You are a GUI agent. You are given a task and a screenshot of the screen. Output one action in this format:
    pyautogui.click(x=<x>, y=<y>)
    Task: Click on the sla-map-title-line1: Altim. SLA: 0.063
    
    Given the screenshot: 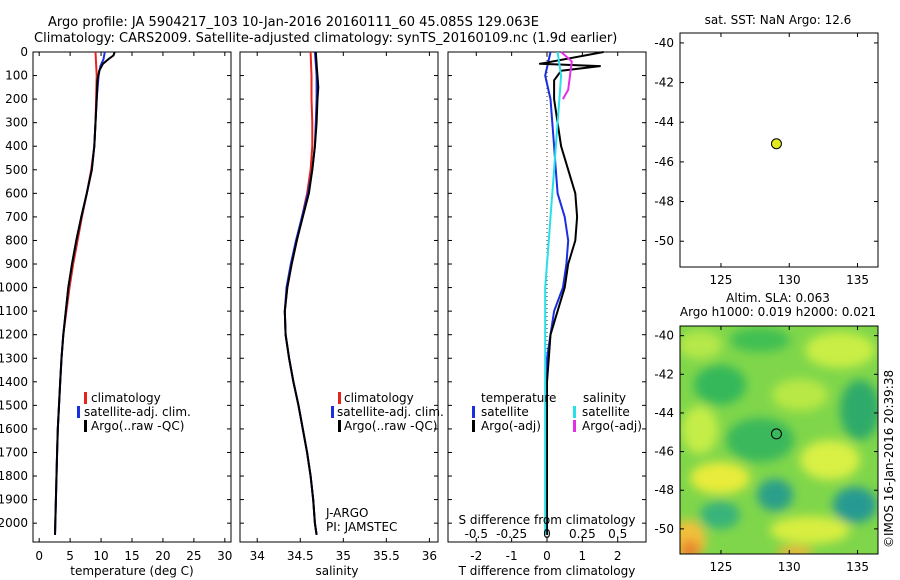 What is the action you would take?
    pyautogui.click(x=778, y=298)
    